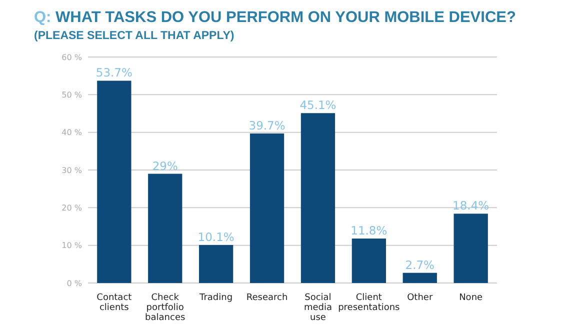  Describe the element at coordinates (134, 36) in the screenshot. I see `chart-subtitle: (PLEASE SELECT ALL THAT APPLY)` at that location.